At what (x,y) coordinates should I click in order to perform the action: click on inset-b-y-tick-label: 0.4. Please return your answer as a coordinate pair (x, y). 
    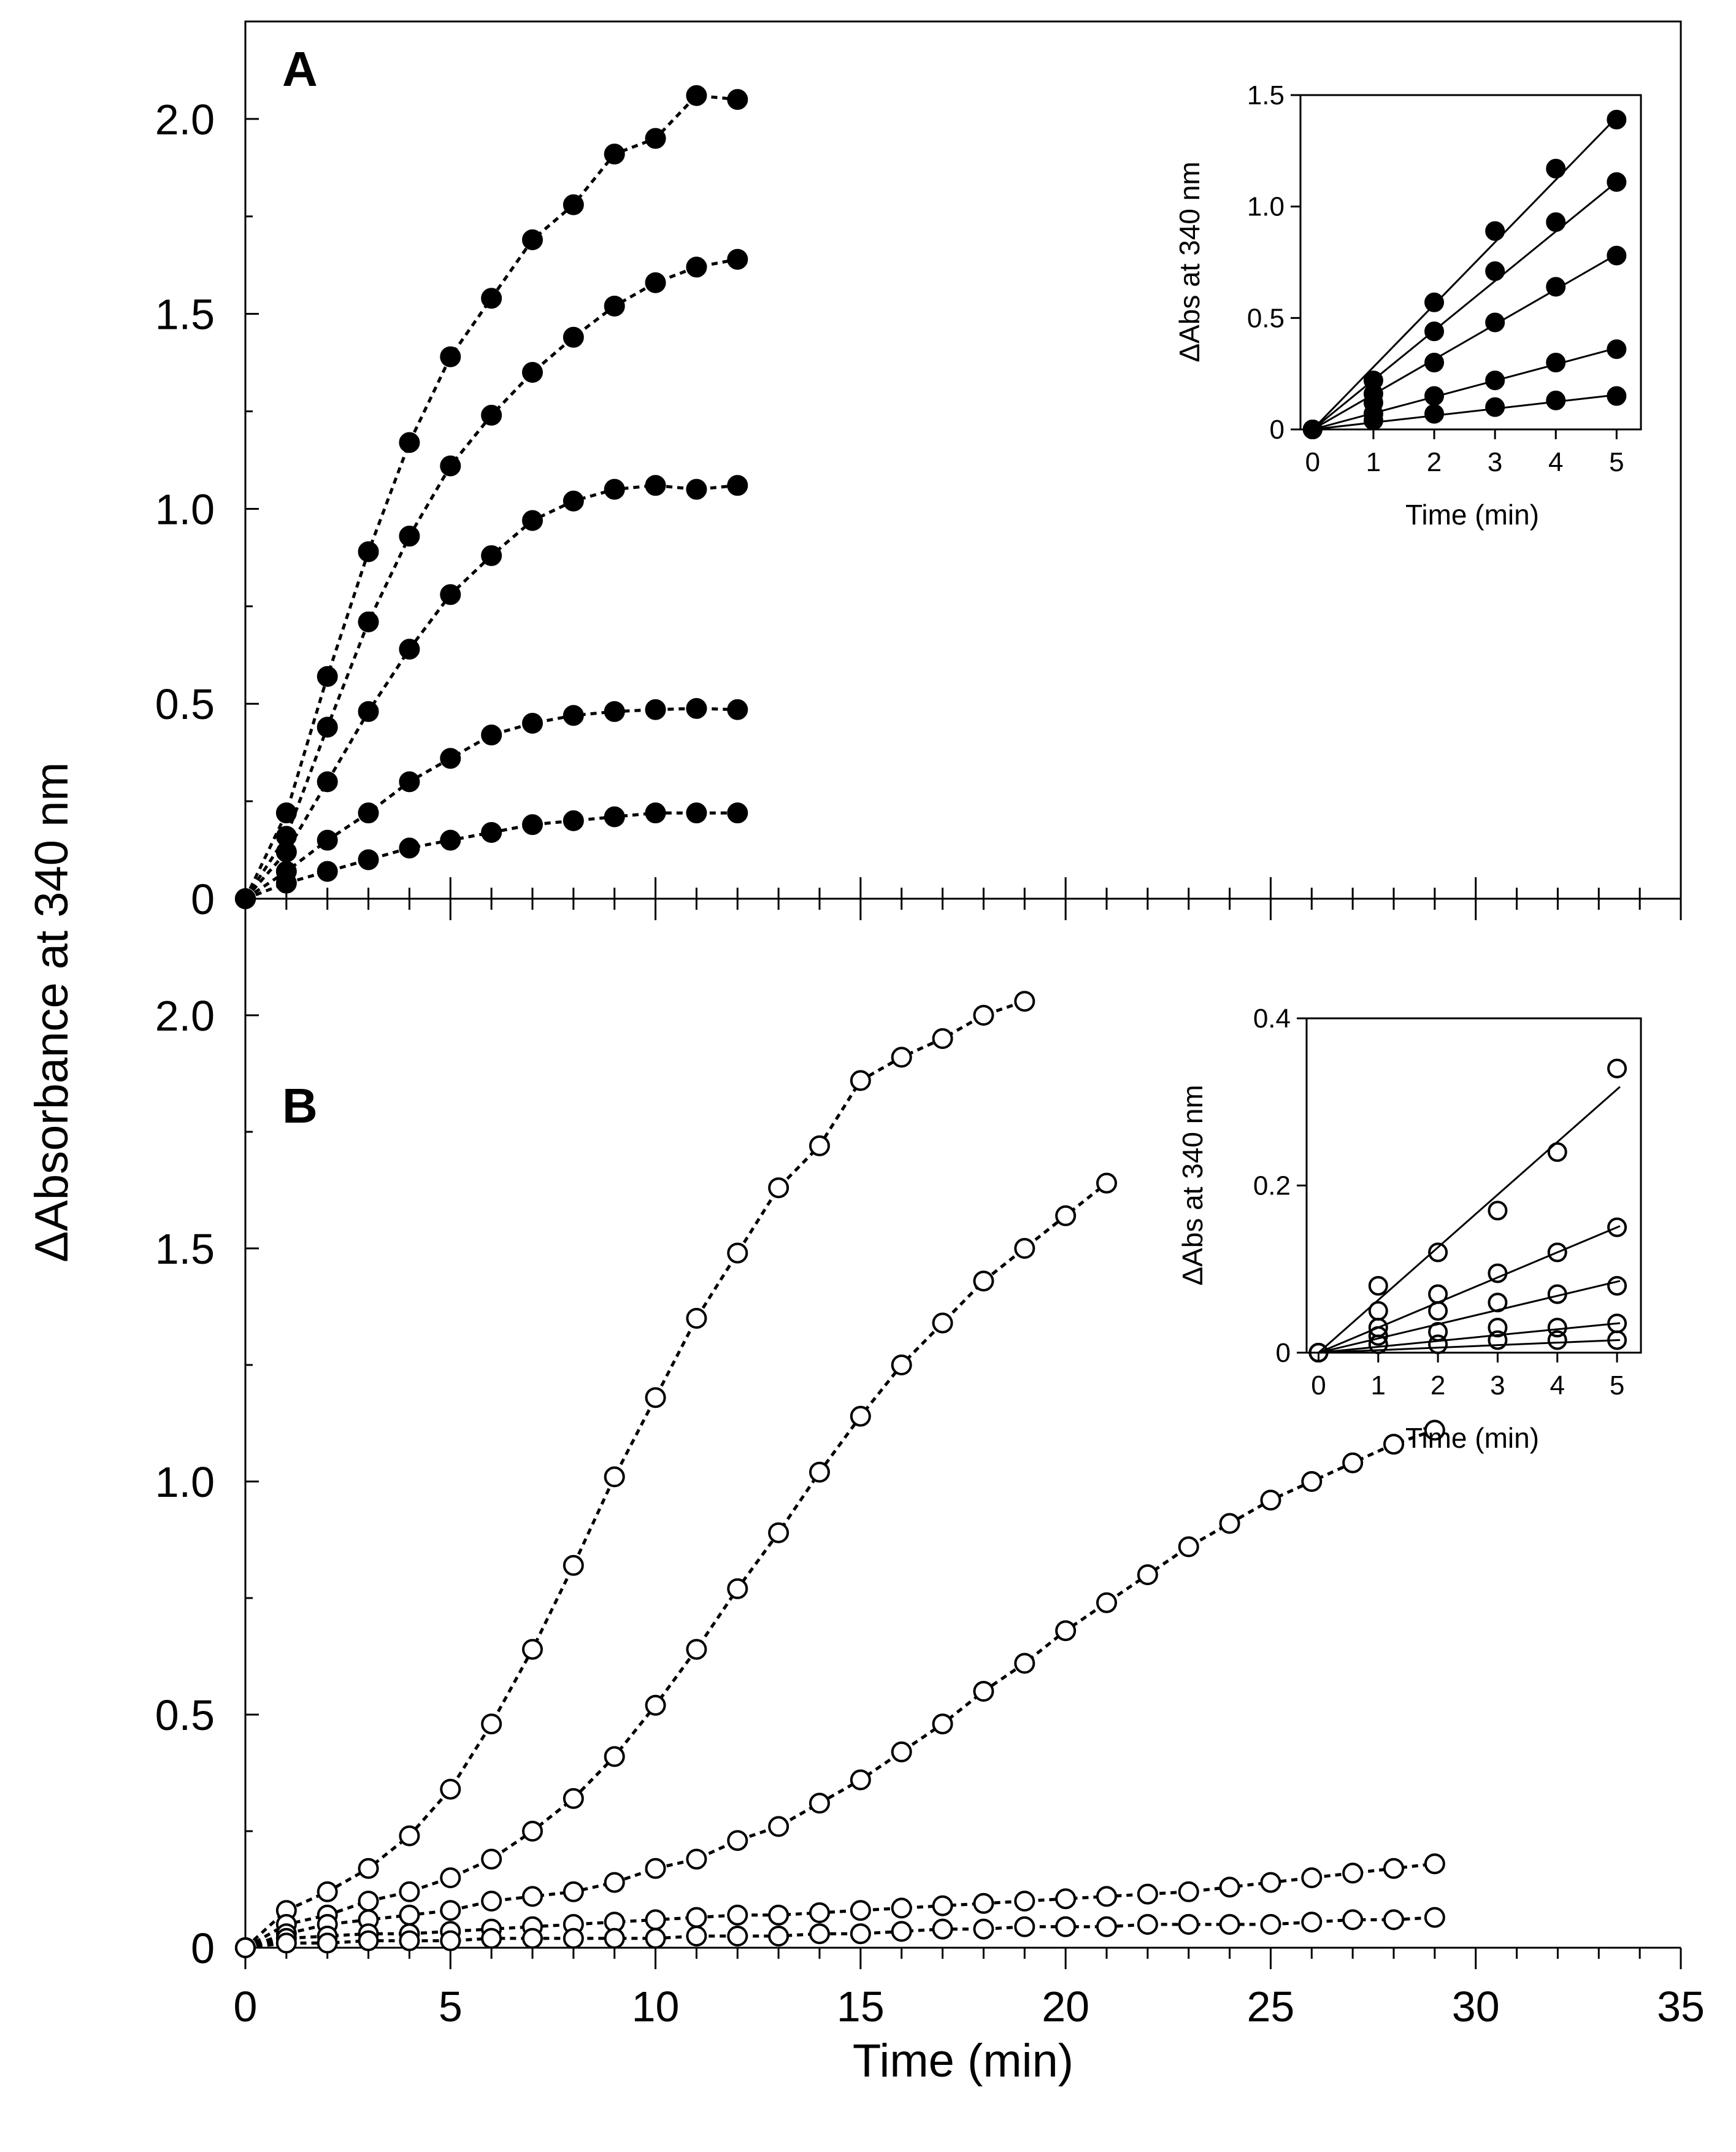
    Looking at the image, I should click on (1272, 1019).